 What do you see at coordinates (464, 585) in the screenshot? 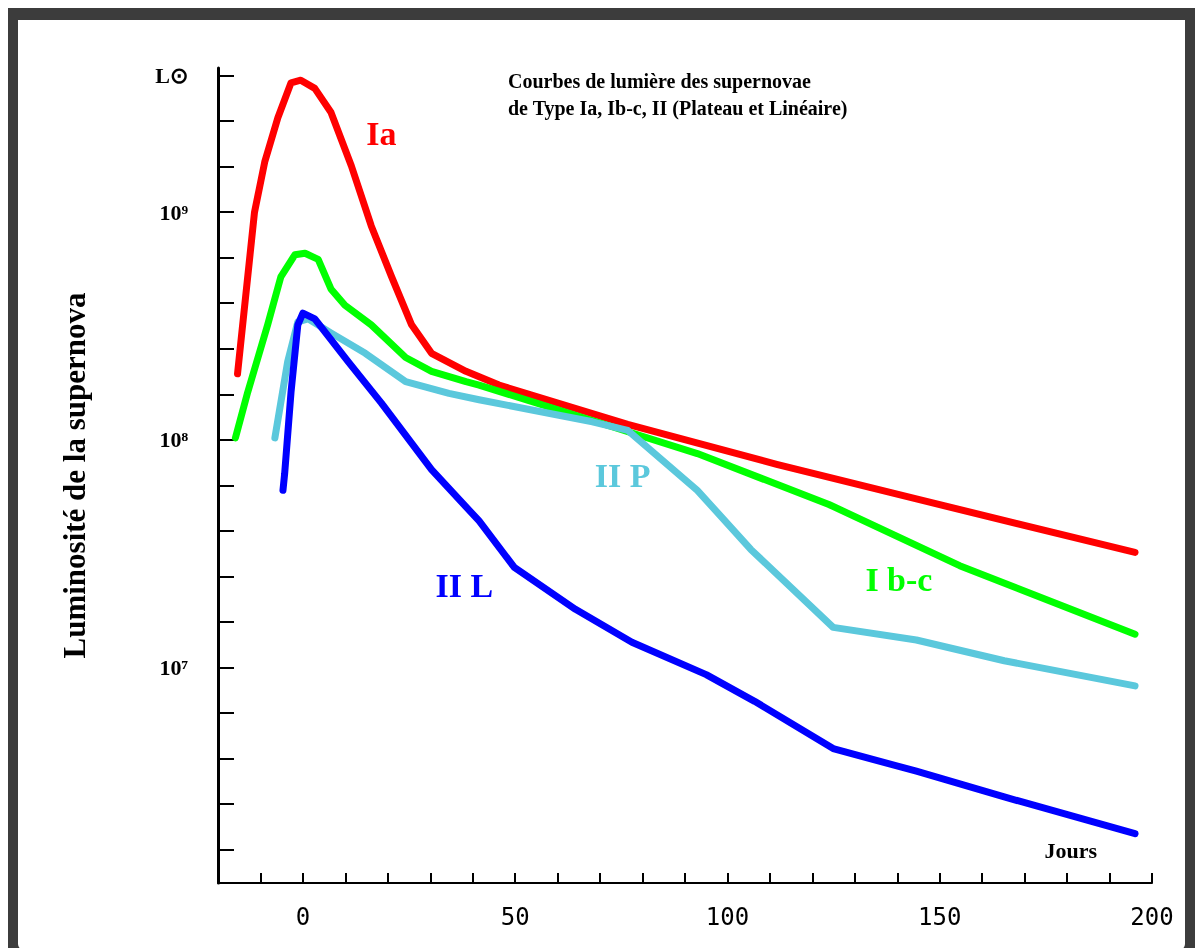
I see `series-label: II L` at bounding box center [464, 585].